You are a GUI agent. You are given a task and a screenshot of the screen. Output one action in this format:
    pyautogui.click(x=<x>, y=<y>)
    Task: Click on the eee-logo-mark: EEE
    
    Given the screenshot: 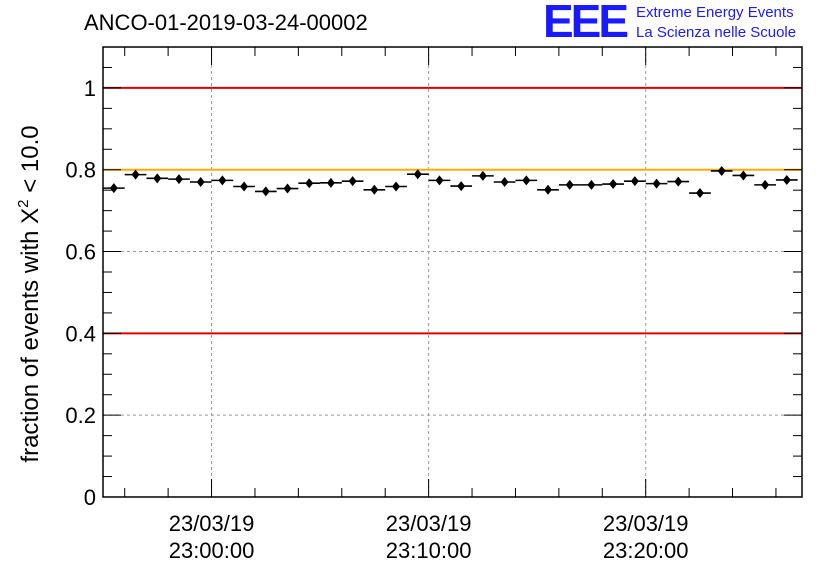 What is the action you would take?
    pyautogui.click(x=586, y=23)
    